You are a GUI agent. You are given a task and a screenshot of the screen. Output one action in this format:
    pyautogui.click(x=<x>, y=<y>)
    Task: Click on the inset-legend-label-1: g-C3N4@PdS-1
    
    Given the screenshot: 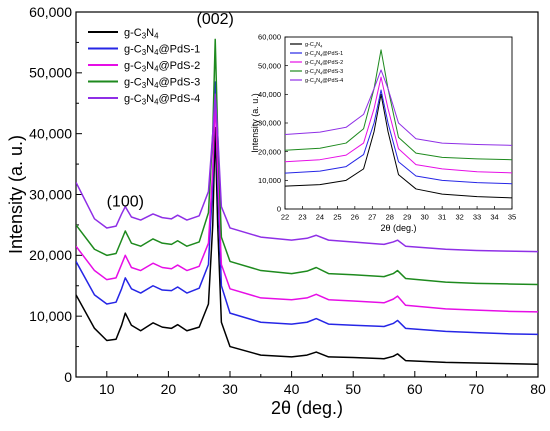 What is the action you would take?
    pyautogui.click(x=324, y=54)
    